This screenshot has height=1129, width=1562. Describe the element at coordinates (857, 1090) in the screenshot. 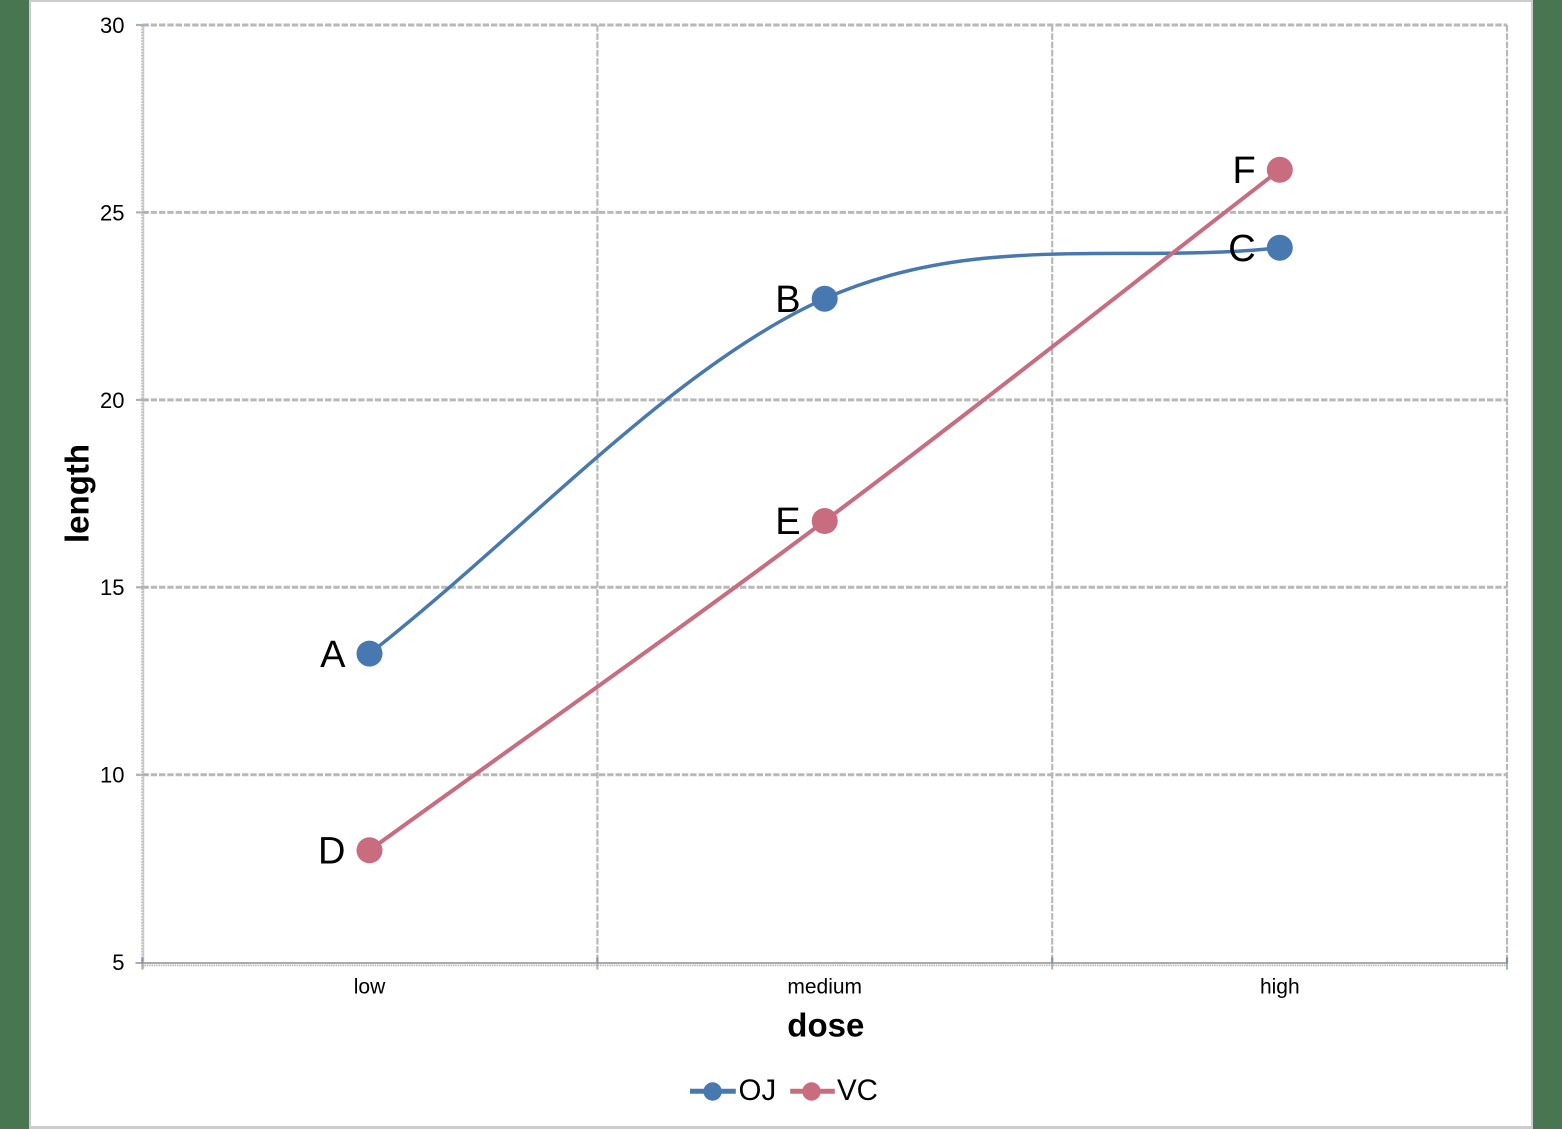

I see `svg-text: VC` at that location.